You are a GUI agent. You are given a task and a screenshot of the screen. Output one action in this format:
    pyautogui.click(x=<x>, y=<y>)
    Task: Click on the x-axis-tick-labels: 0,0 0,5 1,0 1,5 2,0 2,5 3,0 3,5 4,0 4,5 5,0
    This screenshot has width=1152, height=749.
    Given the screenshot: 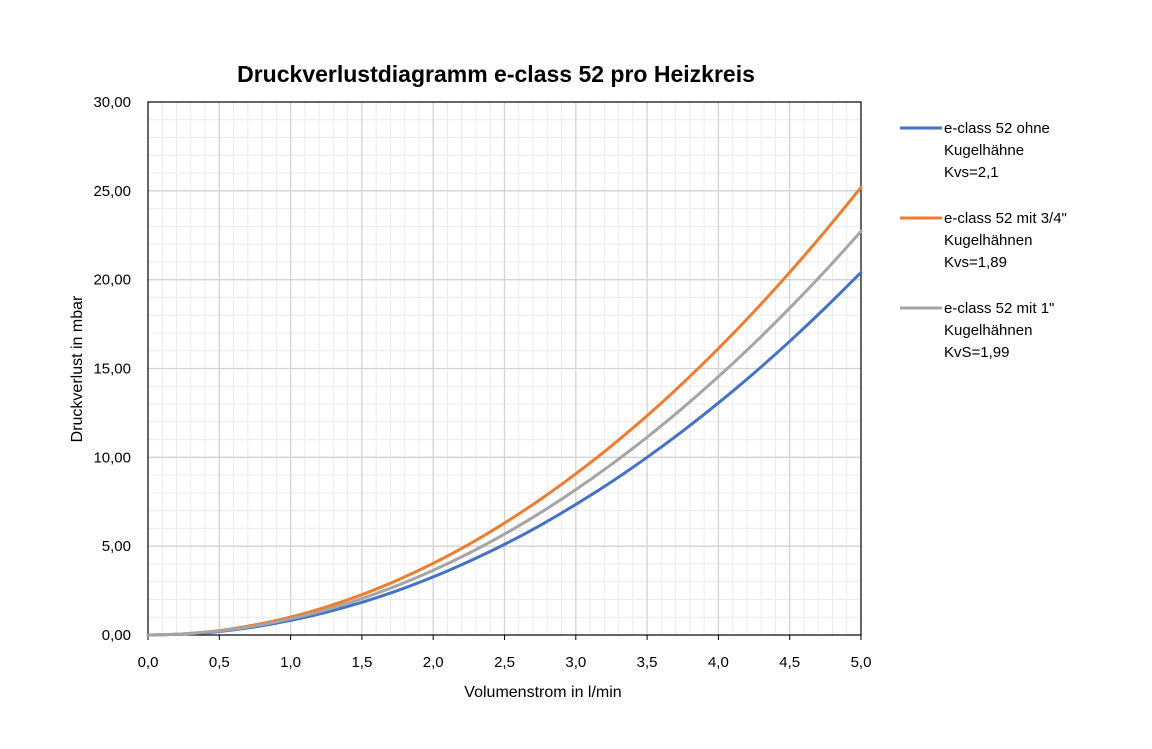 What is the action you would take?
    pyautogui.click(x=505, y=662)
    